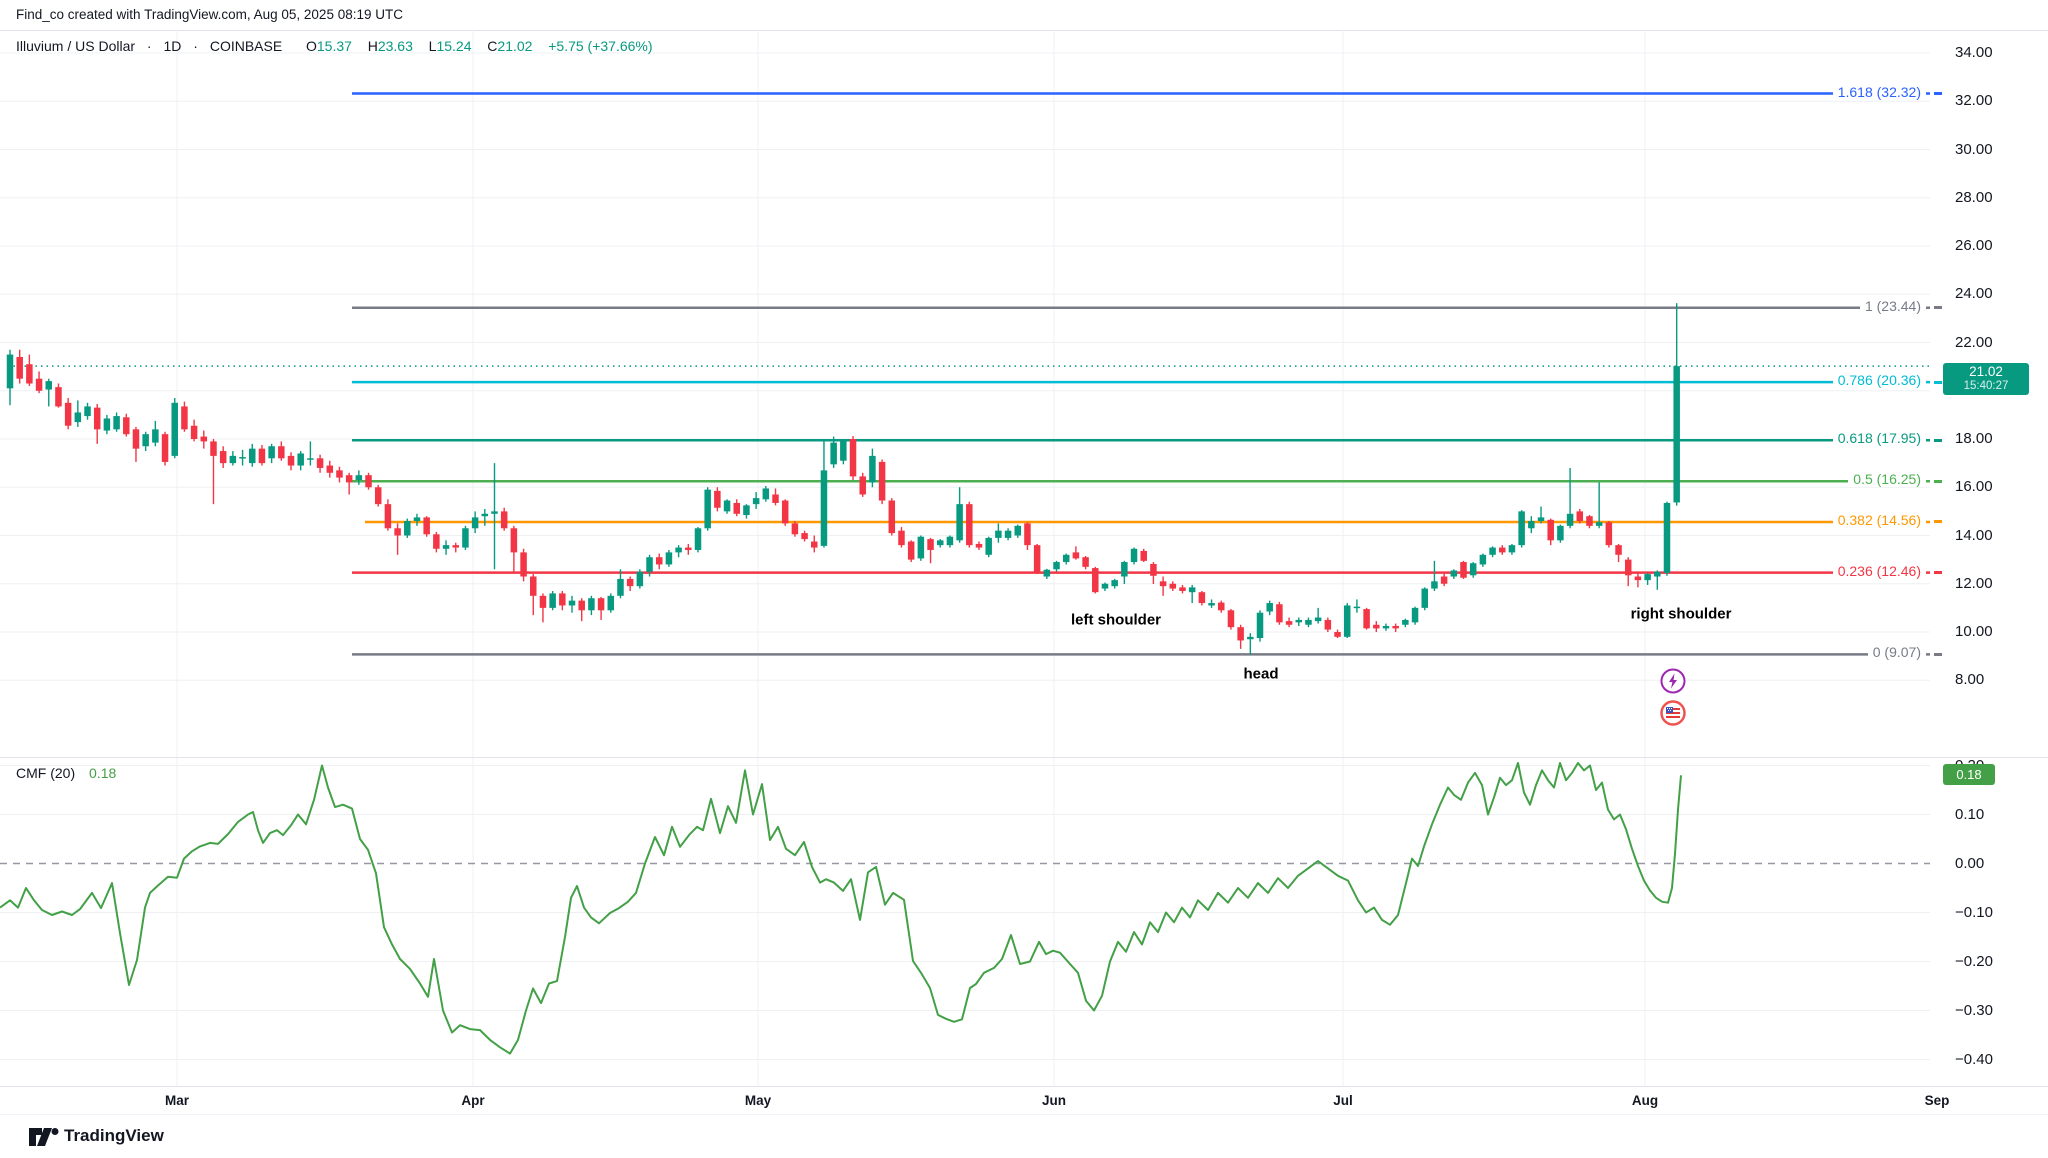  I want to click on cmf-axis-tick: 0.10, so click(1970, 814).